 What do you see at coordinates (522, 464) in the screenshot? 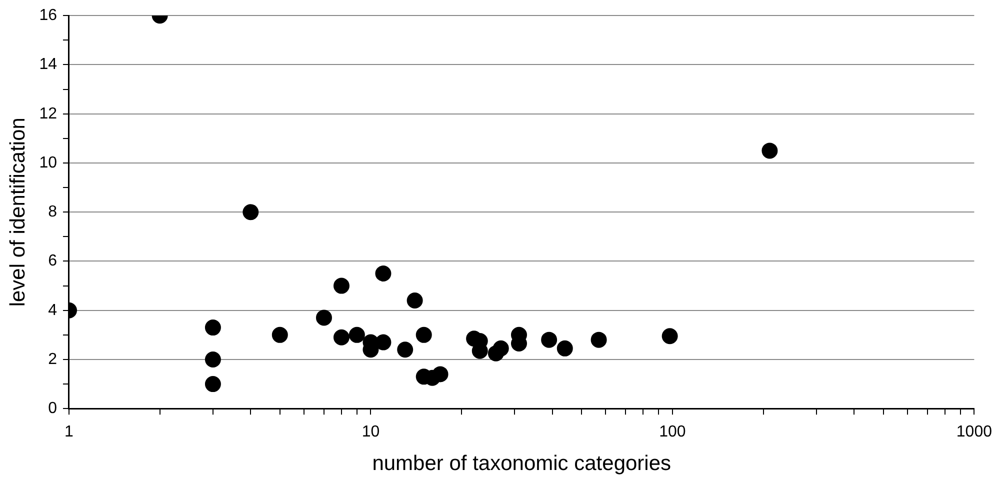
I see `x-axis-title: number of taxonomic categories` at bounding box center [522, 464].